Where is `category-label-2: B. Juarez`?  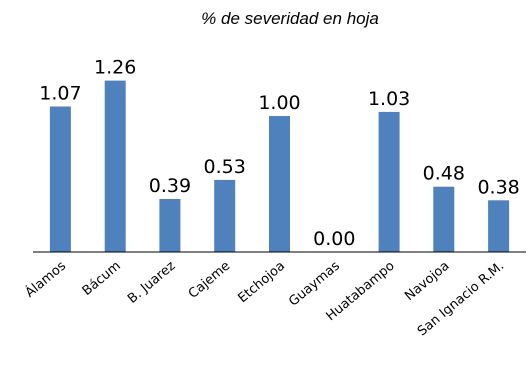
category-label-2: B. Juarez is located at coordinates (152, 282).